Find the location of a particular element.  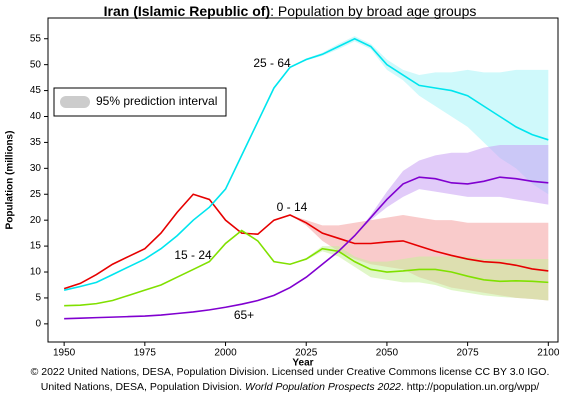

legend: 95% prediction interval is located at coordinates (140, 102).